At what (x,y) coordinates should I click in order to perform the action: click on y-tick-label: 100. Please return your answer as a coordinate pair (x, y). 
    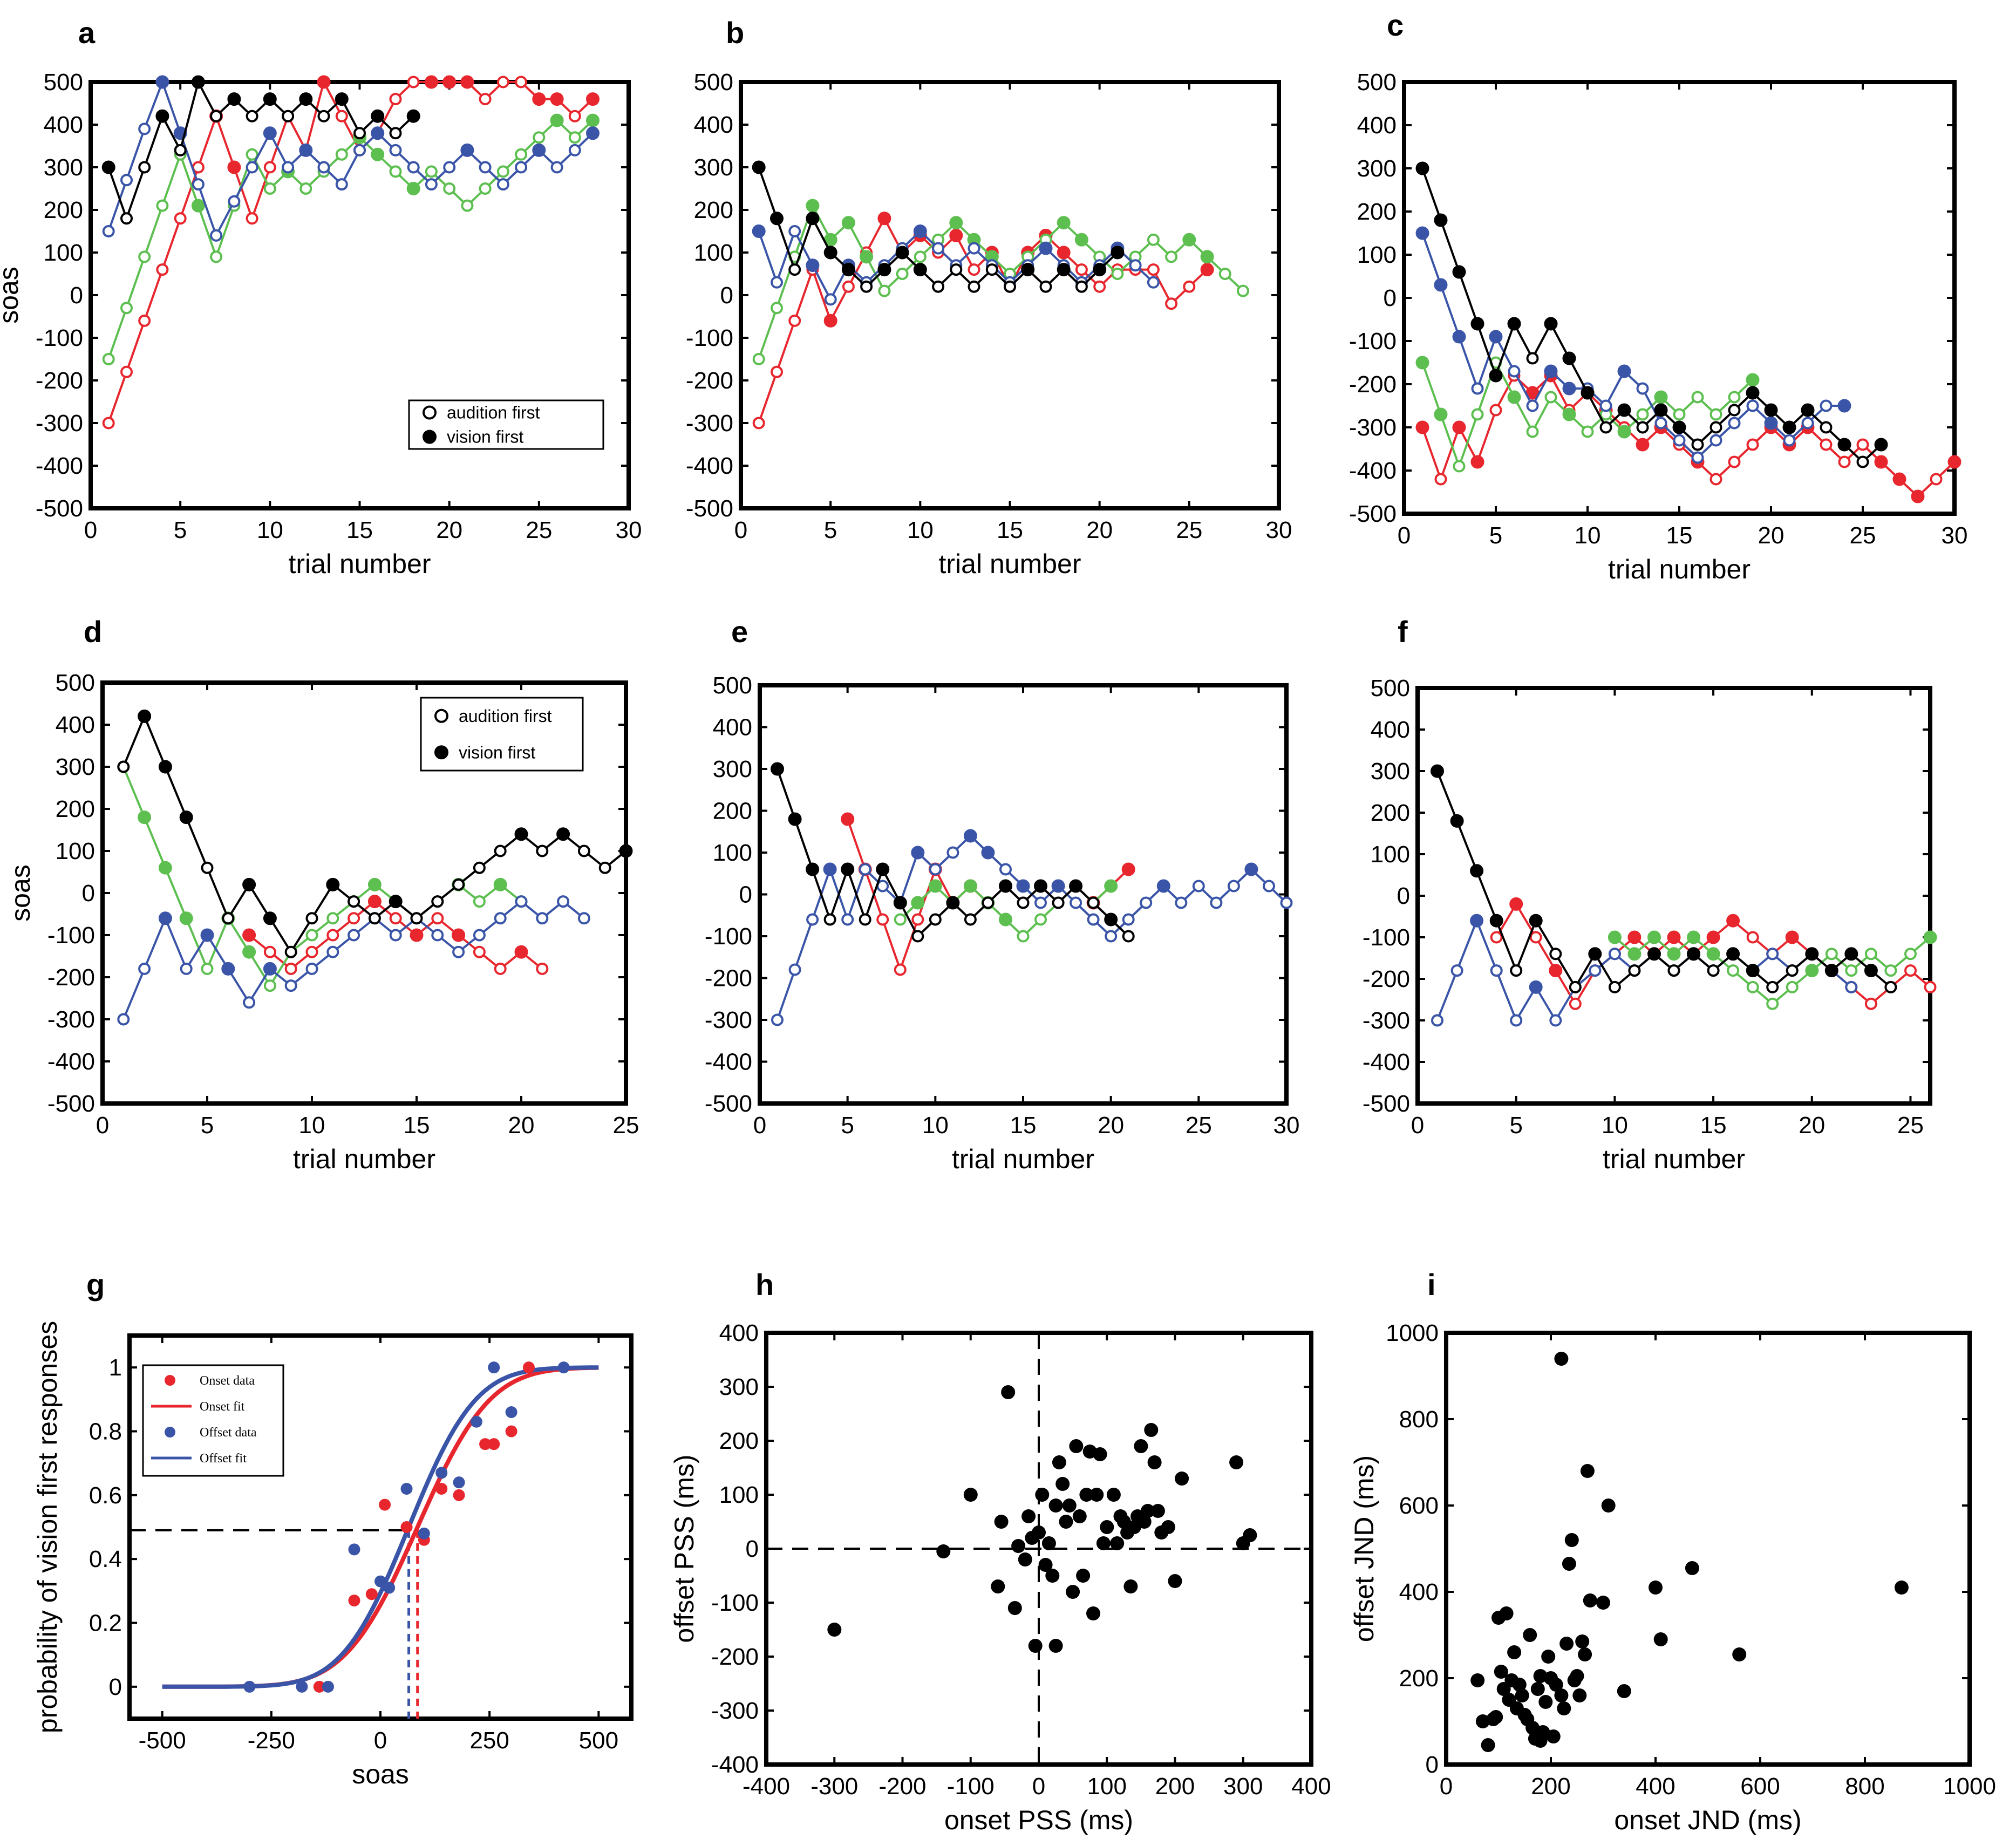
    Looking at the image, I should click on (63, 253).